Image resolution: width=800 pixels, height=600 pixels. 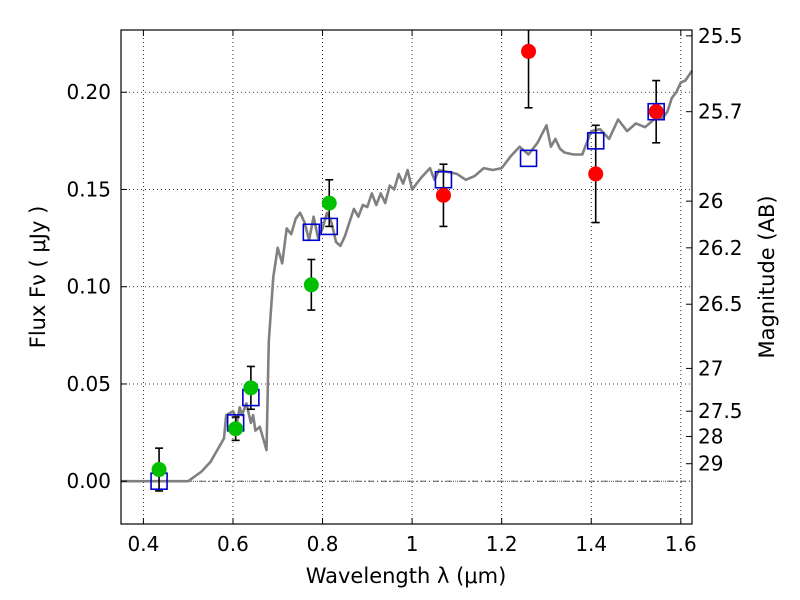 I want to click on right-tick-label: 28, so click(x=710, y=436).